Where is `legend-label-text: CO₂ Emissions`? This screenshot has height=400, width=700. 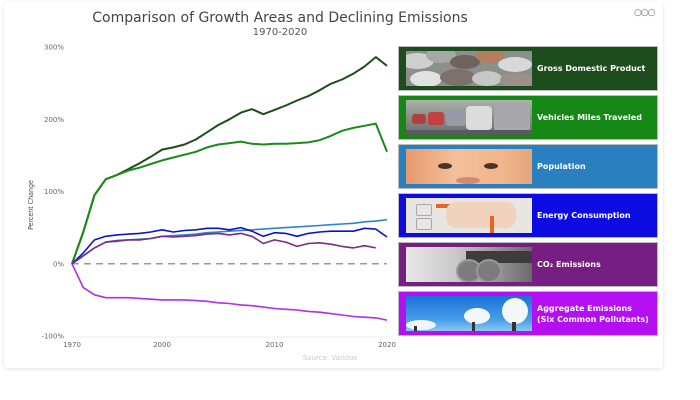 legend-label-text: CO₂ Emissions is located at coordinates (569, 264).